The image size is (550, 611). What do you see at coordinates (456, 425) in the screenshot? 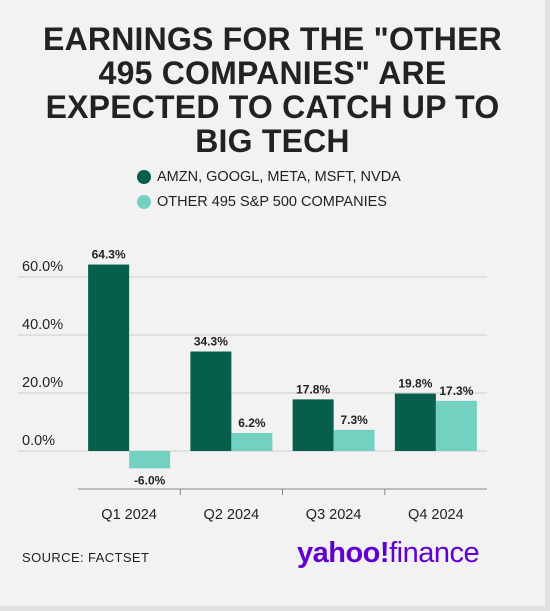
I see `bar-other-495-q4-2024` at bounding box center [456, 425].